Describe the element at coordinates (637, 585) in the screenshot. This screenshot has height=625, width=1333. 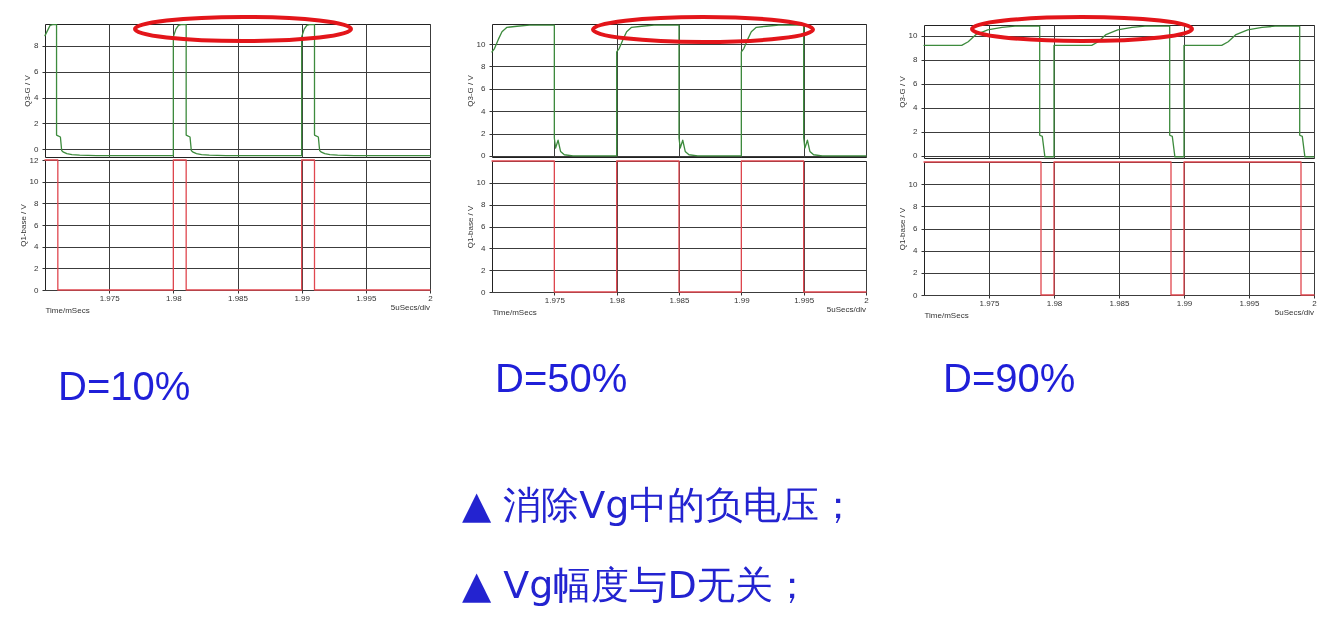
I see `text: ▲ Vg幅度与D无关；` at that location.